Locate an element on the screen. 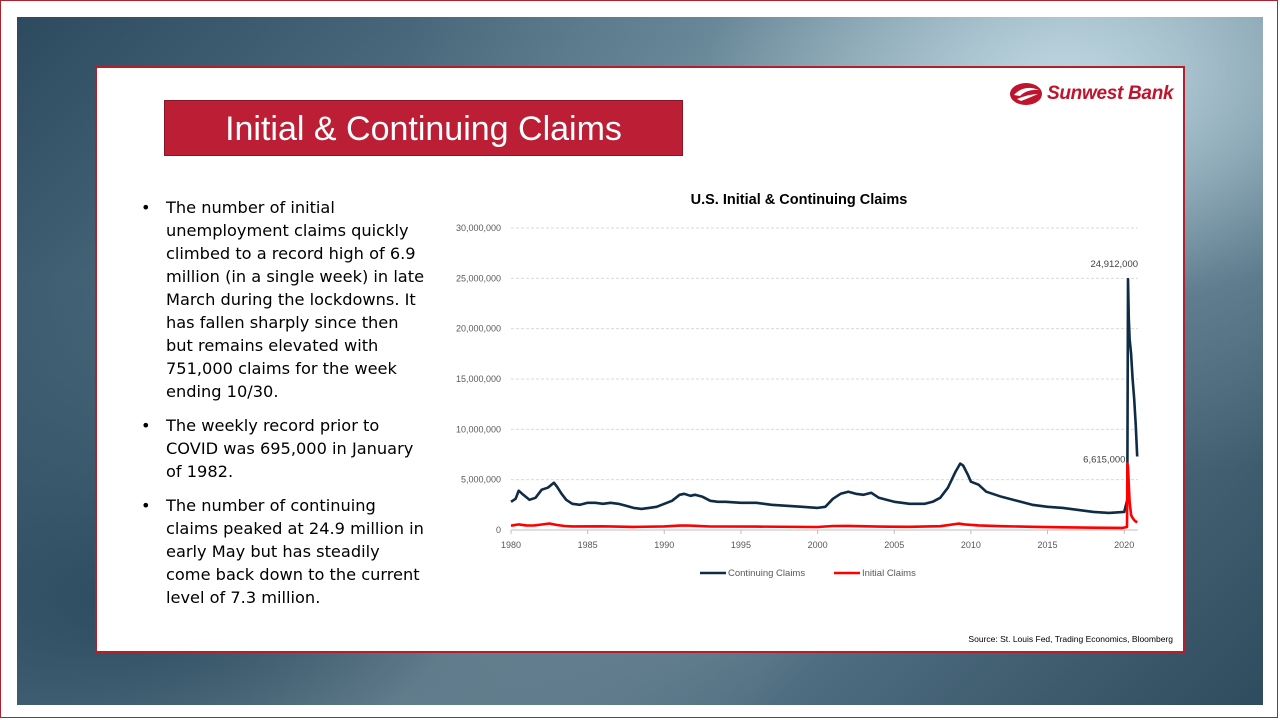 This screenshot has width=1280, height=720. x-tick-label: 1995 is located at coordinates (741, 545).